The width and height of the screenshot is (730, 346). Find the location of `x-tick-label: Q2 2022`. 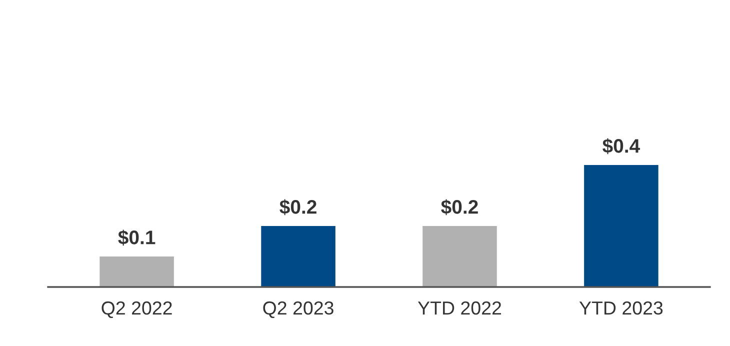

x-tick-label: Q2 2022 is located at coordinates (137, 309).